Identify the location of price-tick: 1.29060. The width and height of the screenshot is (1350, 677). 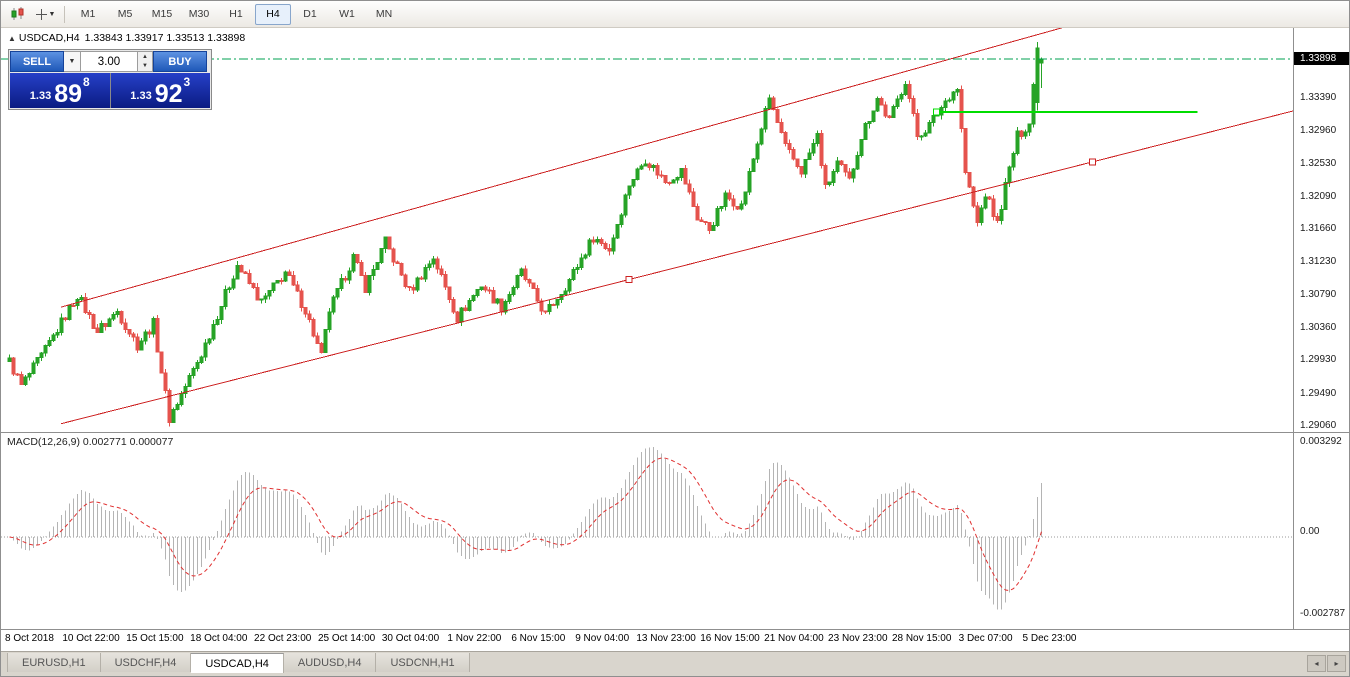
(1318, 426).